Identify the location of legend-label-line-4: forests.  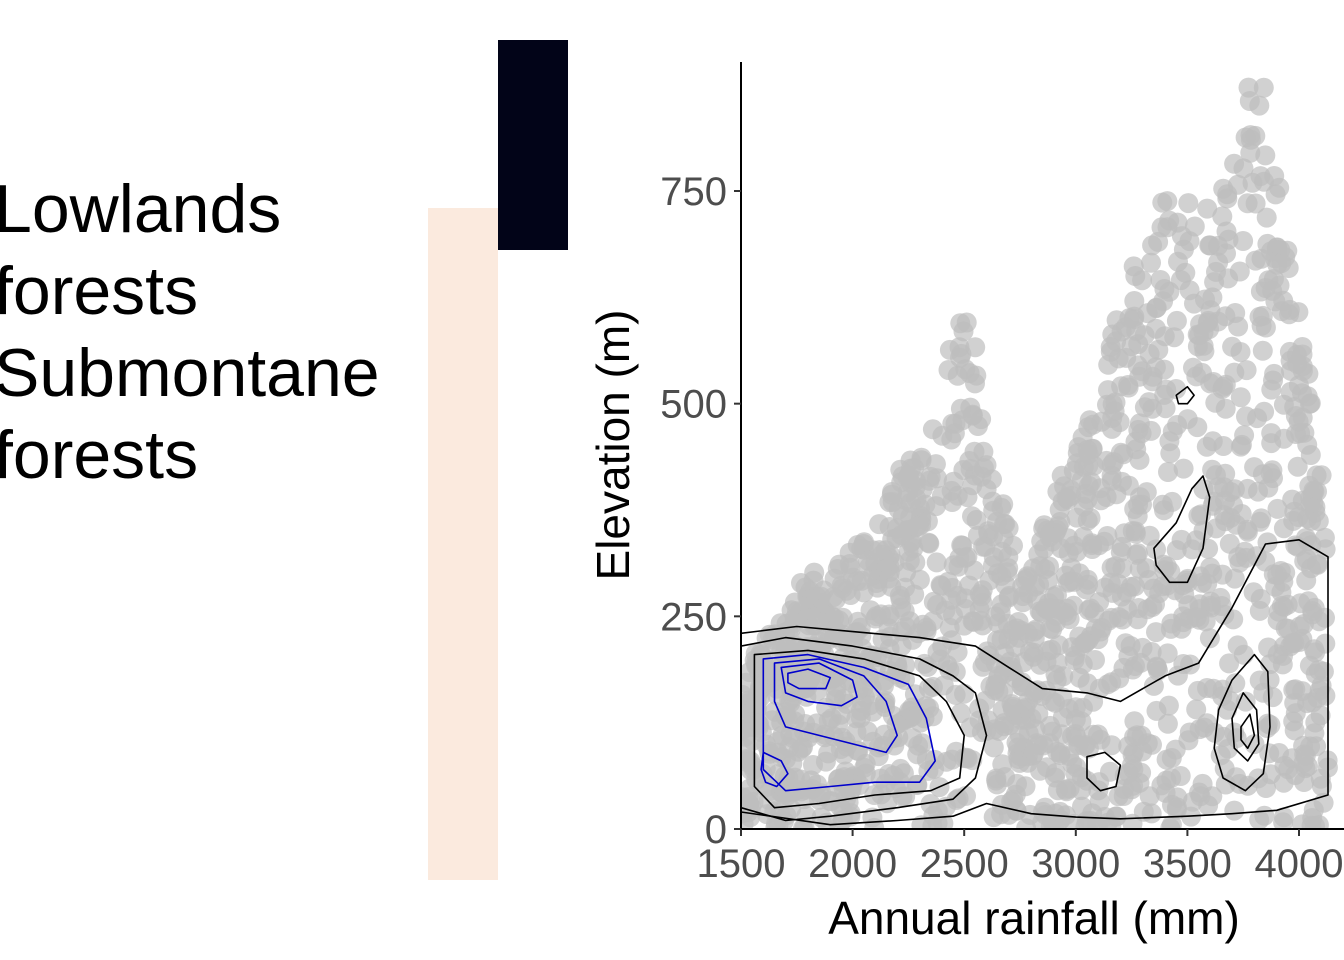
(99, 455).